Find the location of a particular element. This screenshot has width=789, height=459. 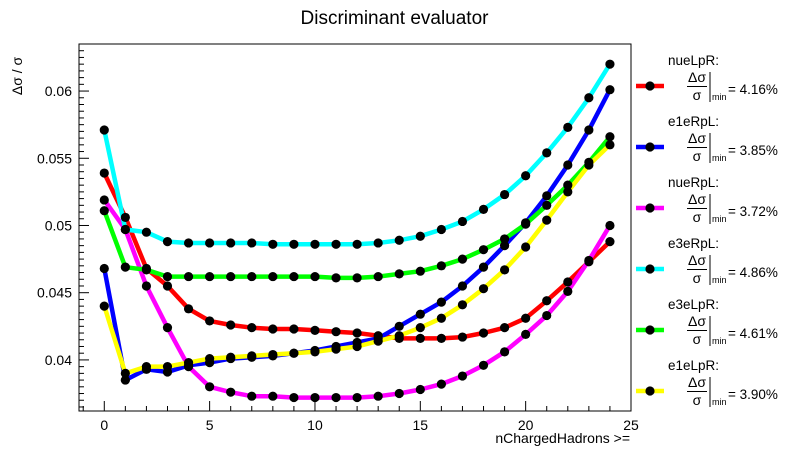

legend-entry: nueRpL:Δσ σ min = 3.72% is located at coordinates (707, 200).